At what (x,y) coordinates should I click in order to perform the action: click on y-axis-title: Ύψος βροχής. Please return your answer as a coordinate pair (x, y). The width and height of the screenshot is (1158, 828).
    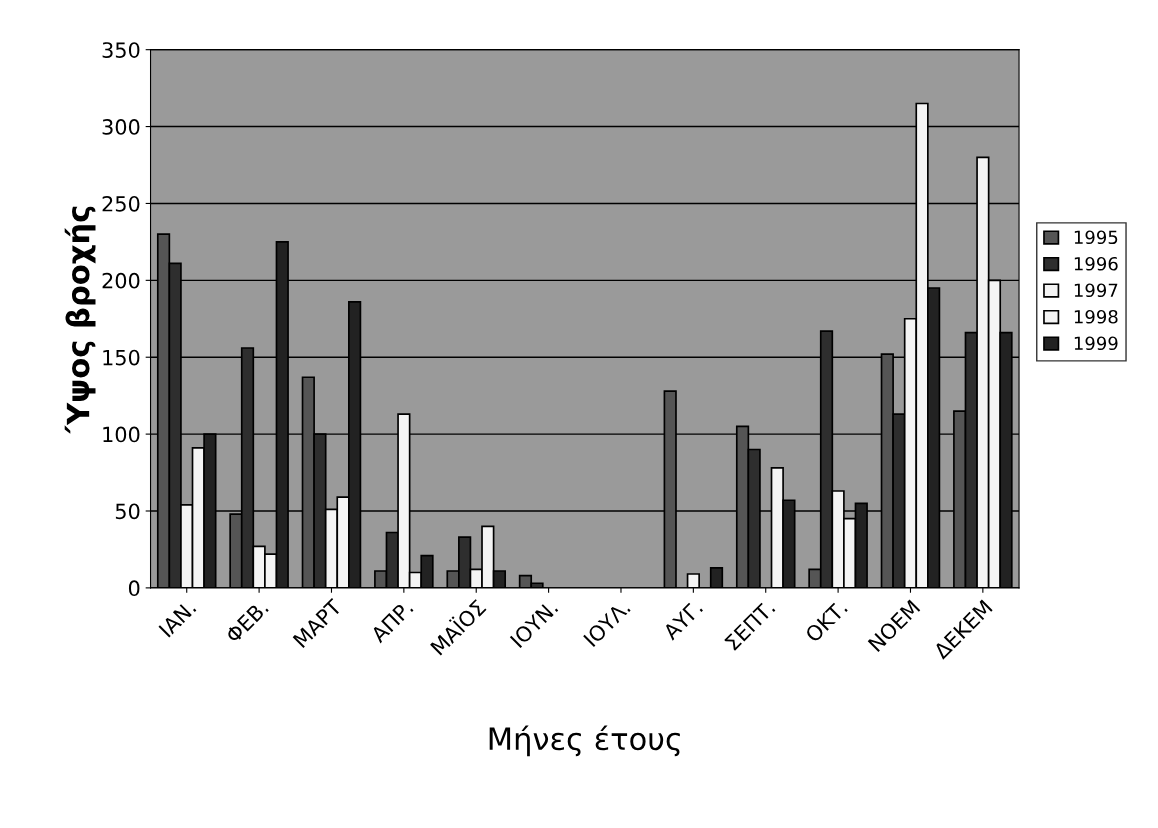
    Looking at the image, I should click on (80, 320).